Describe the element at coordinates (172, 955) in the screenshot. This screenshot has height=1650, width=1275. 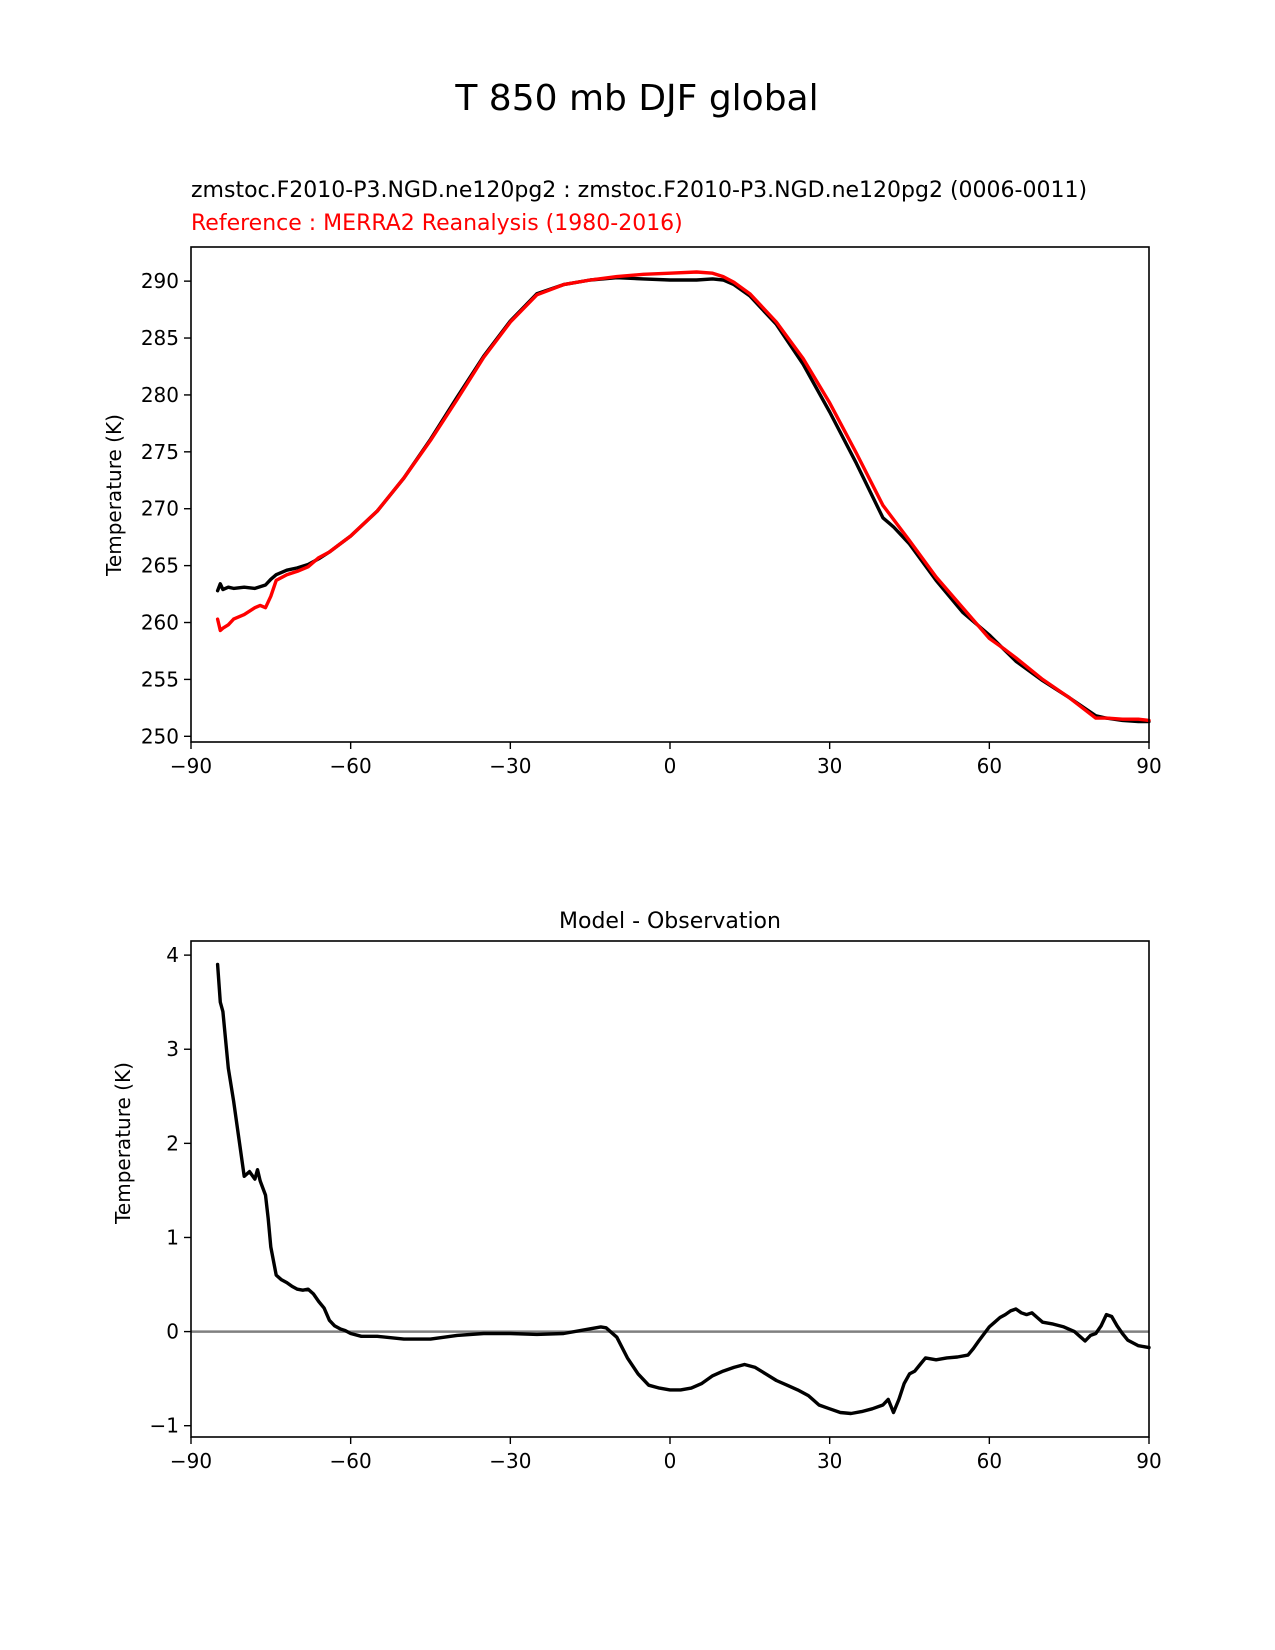
I see `y-tick-label: 4` at that location.